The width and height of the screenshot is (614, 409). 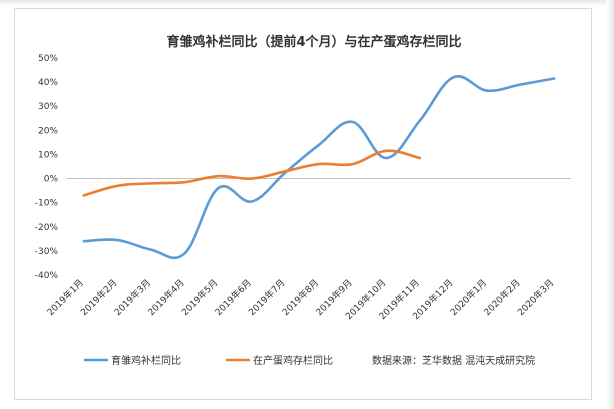 What do you see at coordinates (51, 180) in the screenshot?
I see `y-tick-label: 0%` at bounding box center [51, 180].